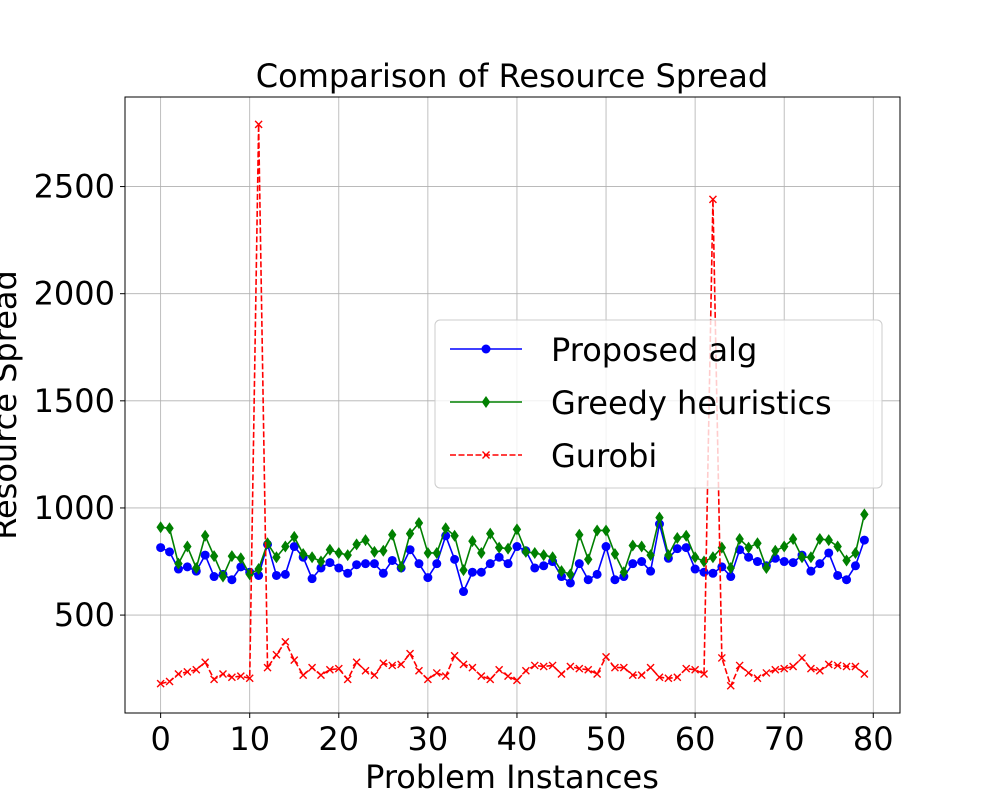  Describe the element at coordinates (654, 350) in the screenshot. I see `legend-label-proposed-alg: Proposed alg` at that location.